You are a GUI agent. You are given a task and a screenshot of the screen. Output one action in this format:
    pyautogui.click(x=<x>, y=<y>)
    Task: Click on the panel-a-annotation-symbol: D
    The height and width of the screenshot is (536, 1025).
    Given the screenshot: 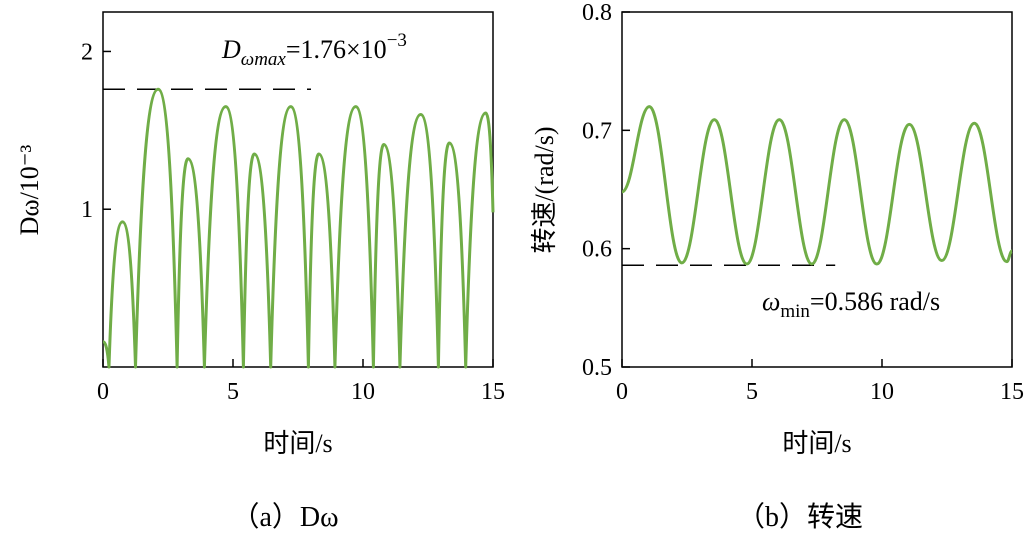 What is the action you would take?
    pyautogui.click(x=231, y=49)
    